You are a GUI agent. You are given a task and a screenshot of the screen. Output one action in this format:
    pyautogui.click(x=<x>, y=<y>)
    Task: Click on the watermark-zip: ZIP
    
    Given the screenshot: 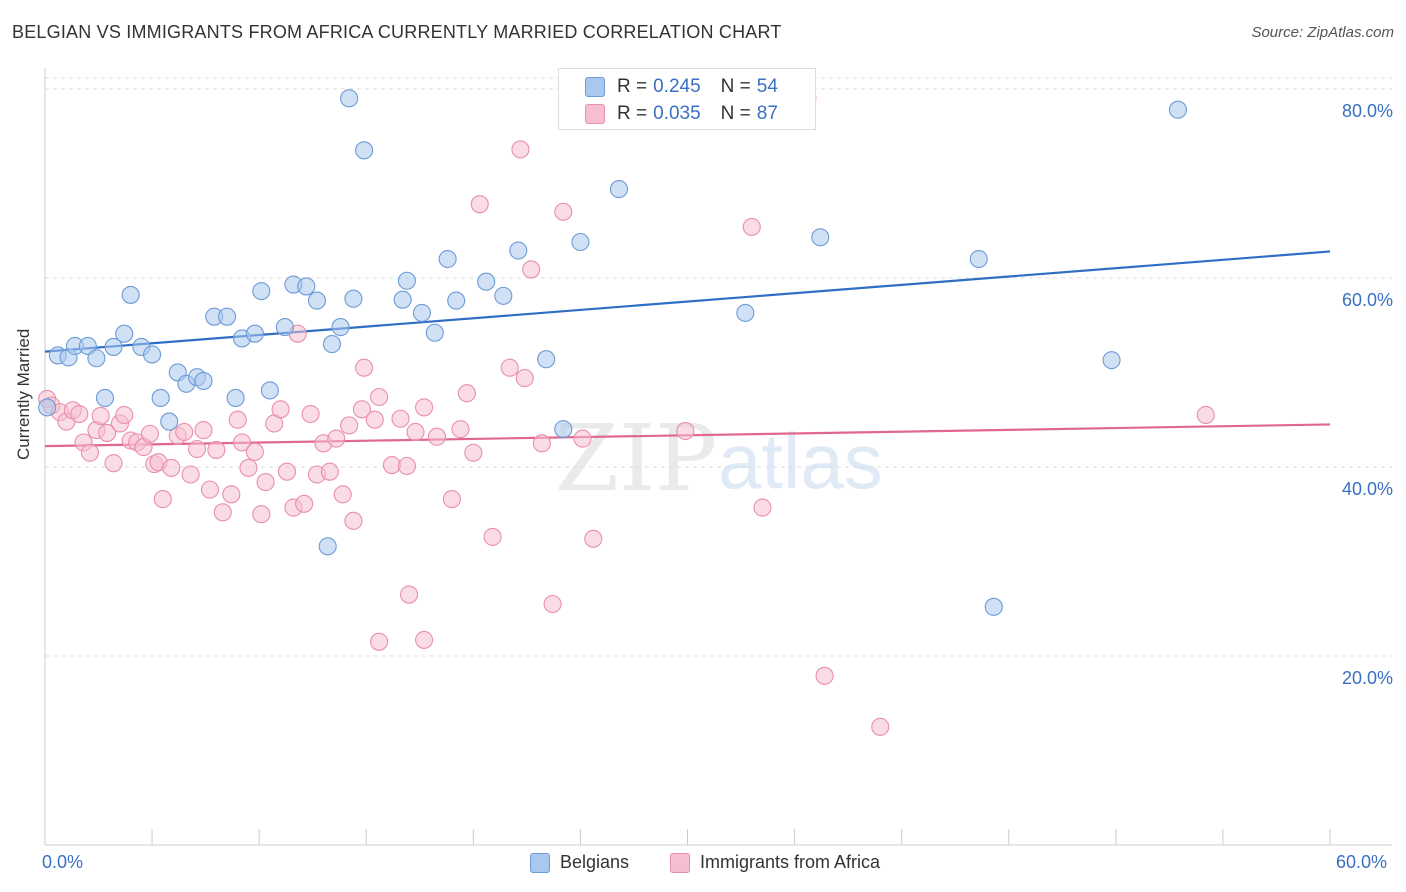 What is the action you would take?
    pyautogui.click(x=636, y=458)
    